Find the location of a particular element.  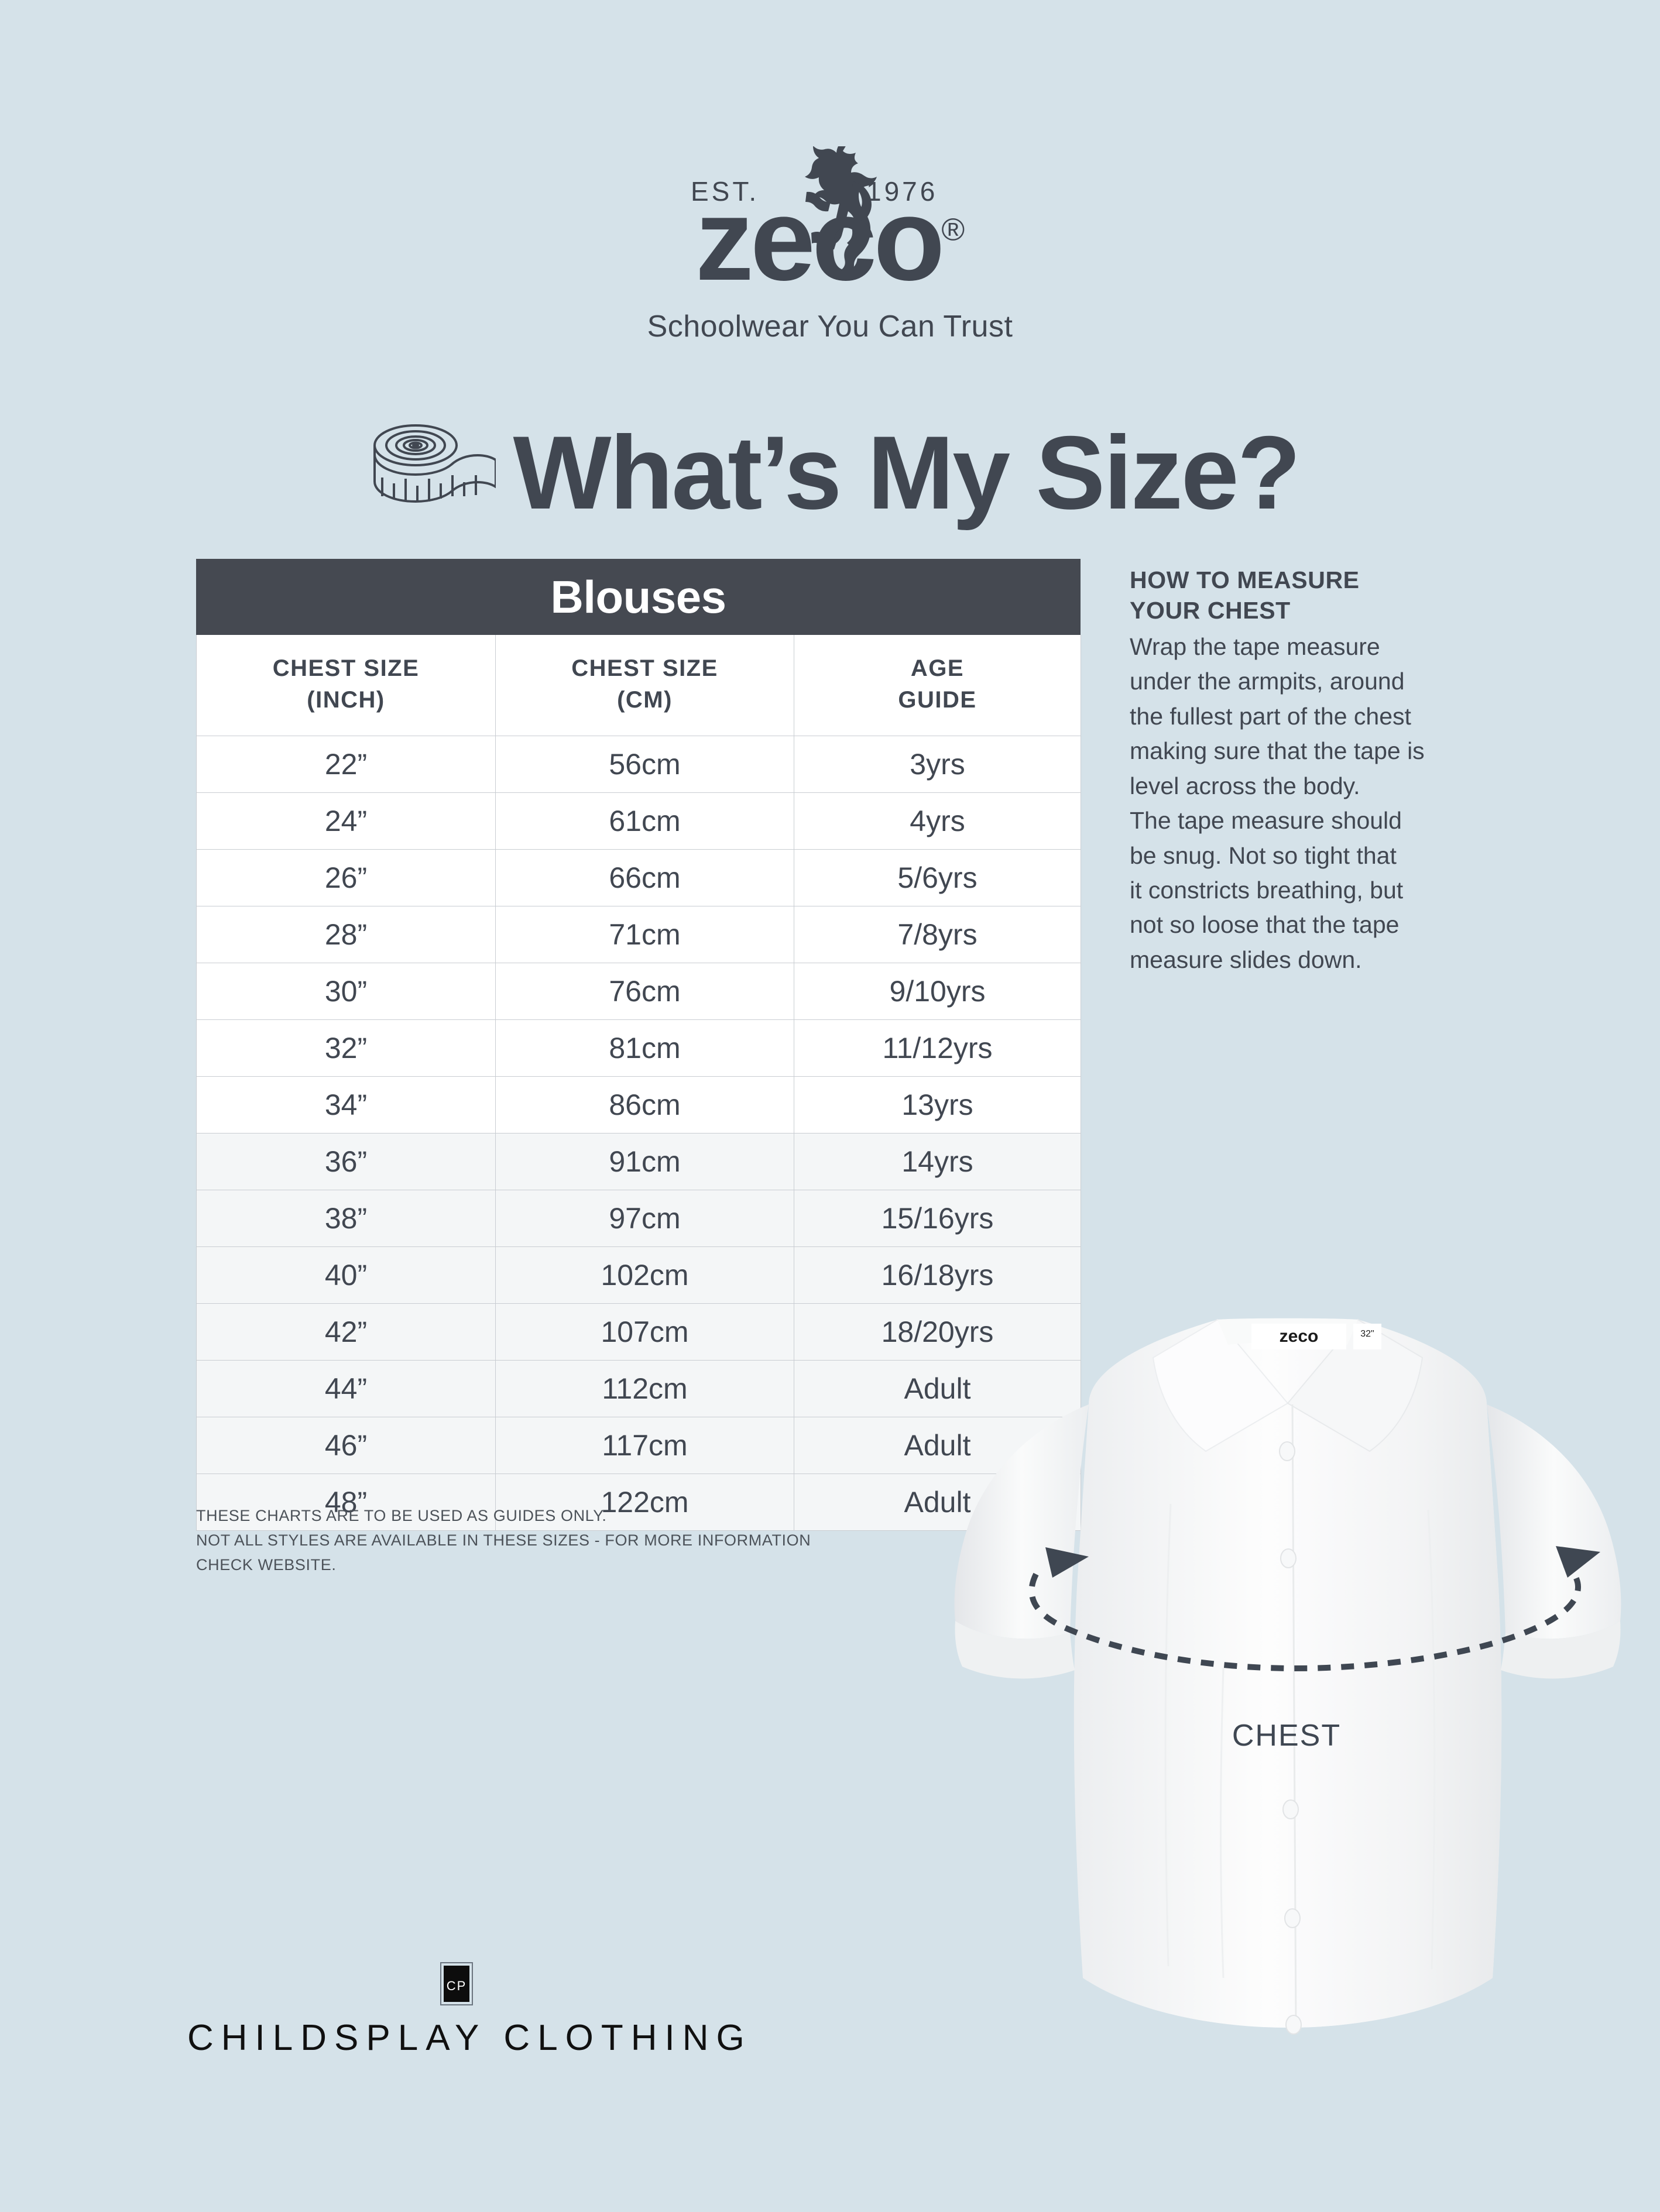

column-header-chest-inch: CHEST SIZE (INCH) is located at coordinates (346, 685).